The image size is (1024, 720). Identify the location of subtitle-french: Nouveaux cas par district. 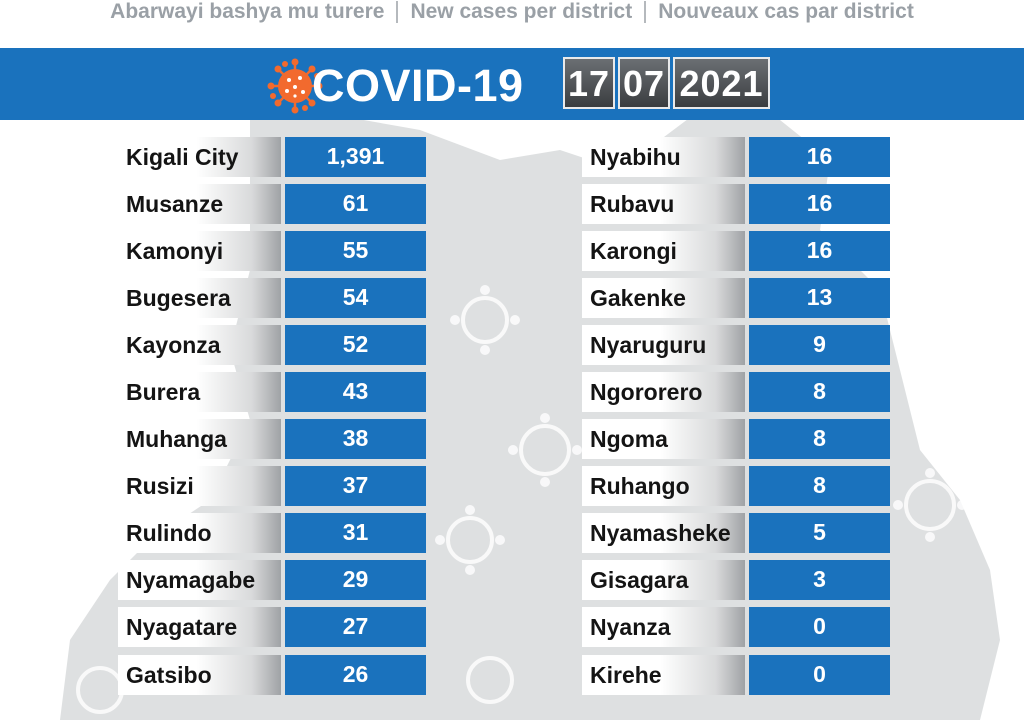
(786, 11).